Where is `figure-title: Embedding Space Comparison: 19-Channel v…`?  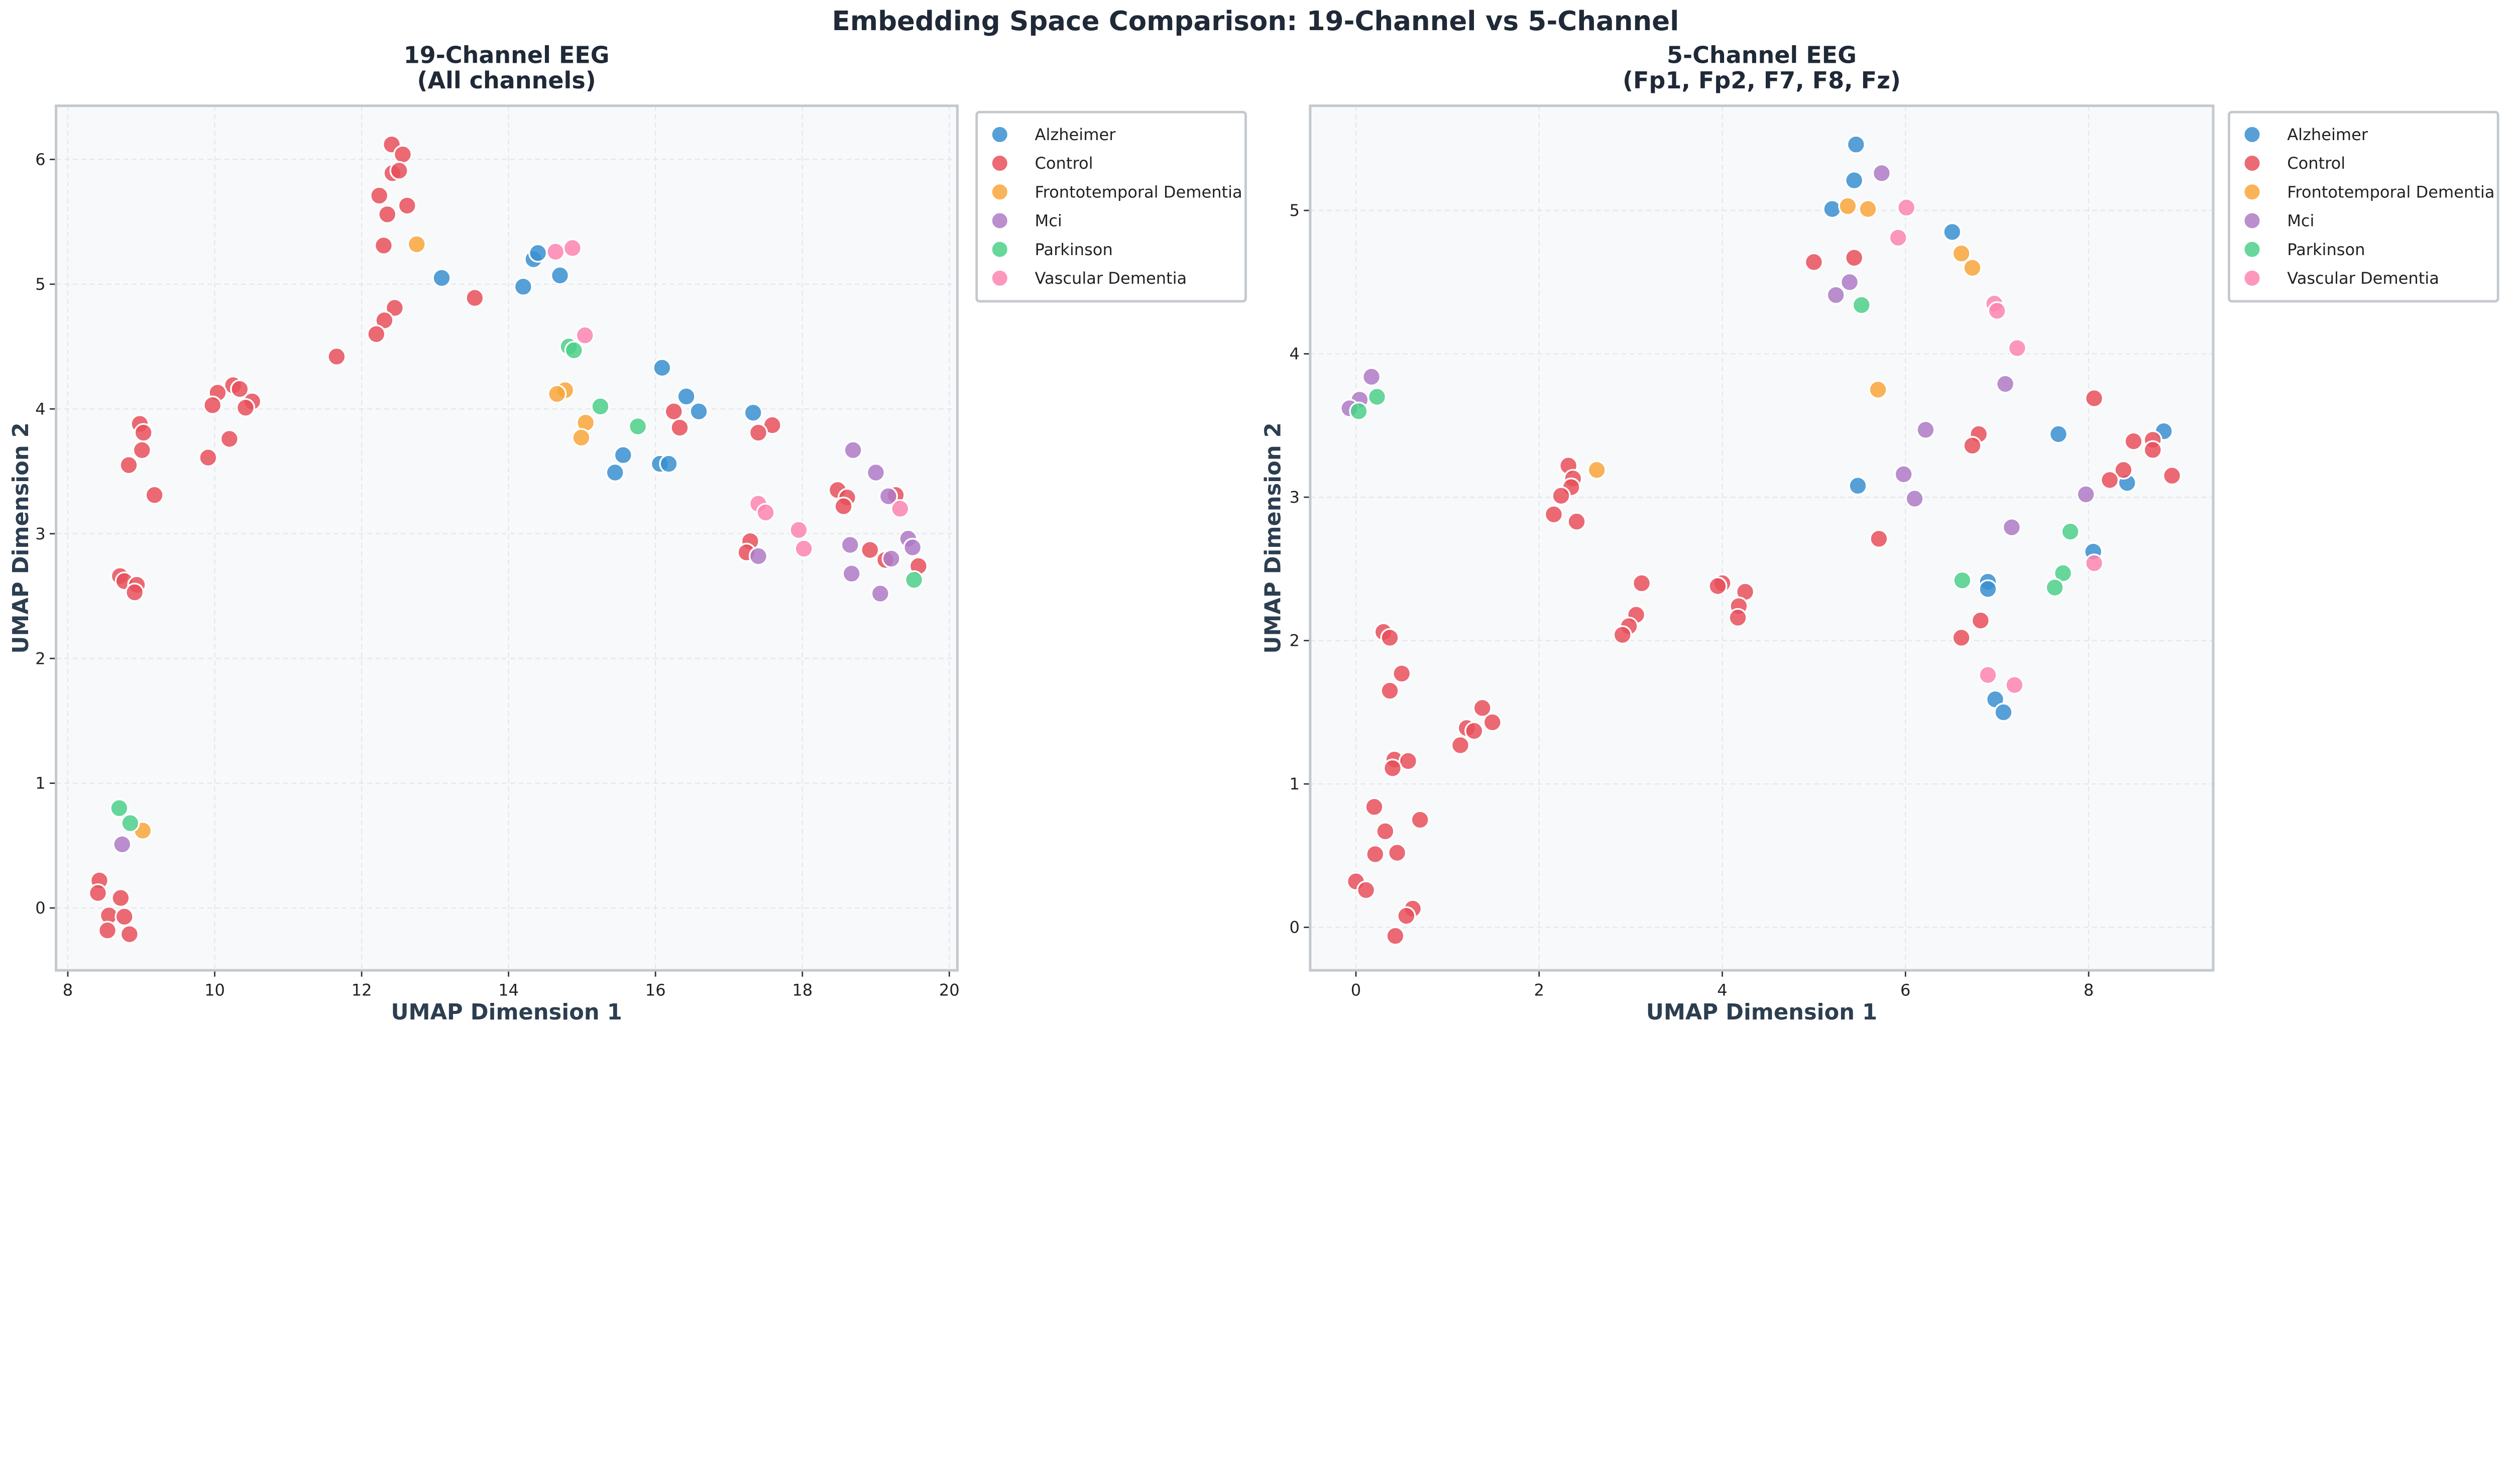
figure-title: Embedding Space Comparison: 19-Channel v… is located at coordinates (1255, 21).